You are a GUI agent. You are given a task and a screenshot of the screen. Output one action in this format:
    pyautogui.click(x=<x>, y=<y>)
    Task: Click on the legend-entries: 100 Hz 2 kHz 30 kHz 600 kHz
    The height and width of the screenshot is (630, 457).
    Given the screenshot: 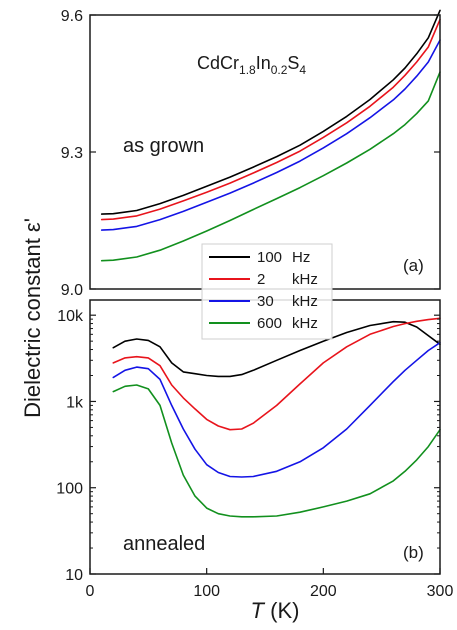 What is the action you would take?
    pyautogui.click(x=263, y=290)
    